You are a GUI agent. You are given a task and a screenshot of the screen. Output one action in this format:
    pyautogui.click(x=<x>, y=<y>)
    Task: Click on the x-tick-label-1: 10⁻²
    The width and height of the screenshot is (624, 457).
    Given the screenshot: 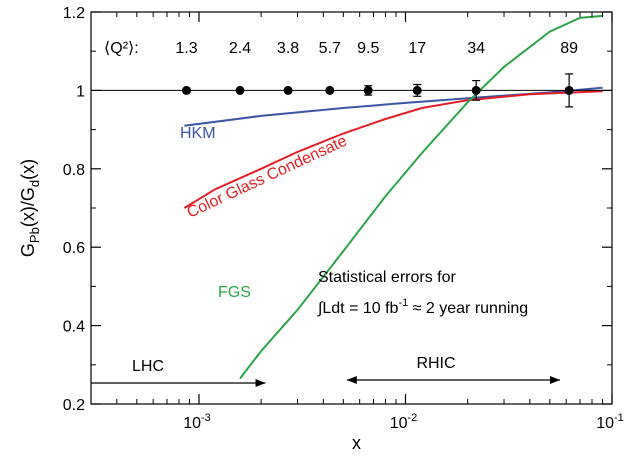 What is the action you would take?
    pyautogui.click(x=404, y=422)
    